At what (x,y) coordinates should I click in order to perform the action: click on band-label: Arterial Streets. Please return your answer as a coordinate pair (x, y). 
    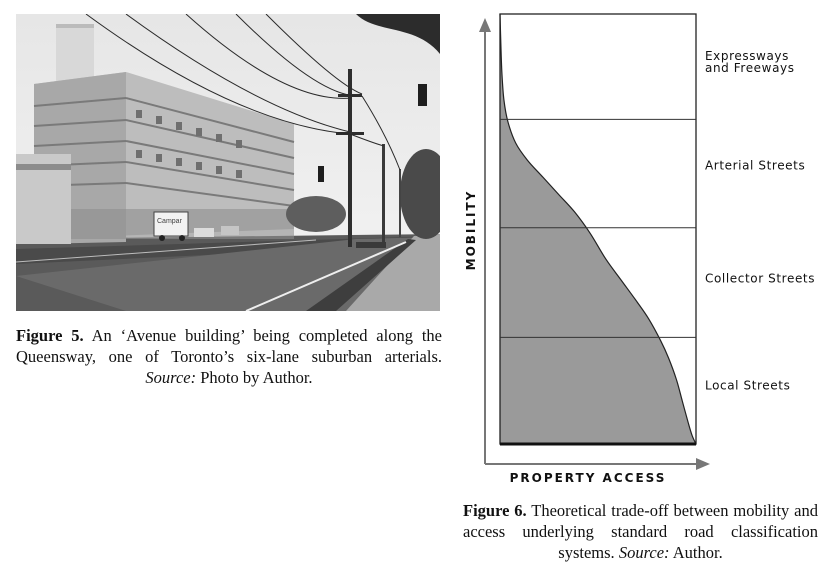
    Looking at the image, I should click on (755, 165).